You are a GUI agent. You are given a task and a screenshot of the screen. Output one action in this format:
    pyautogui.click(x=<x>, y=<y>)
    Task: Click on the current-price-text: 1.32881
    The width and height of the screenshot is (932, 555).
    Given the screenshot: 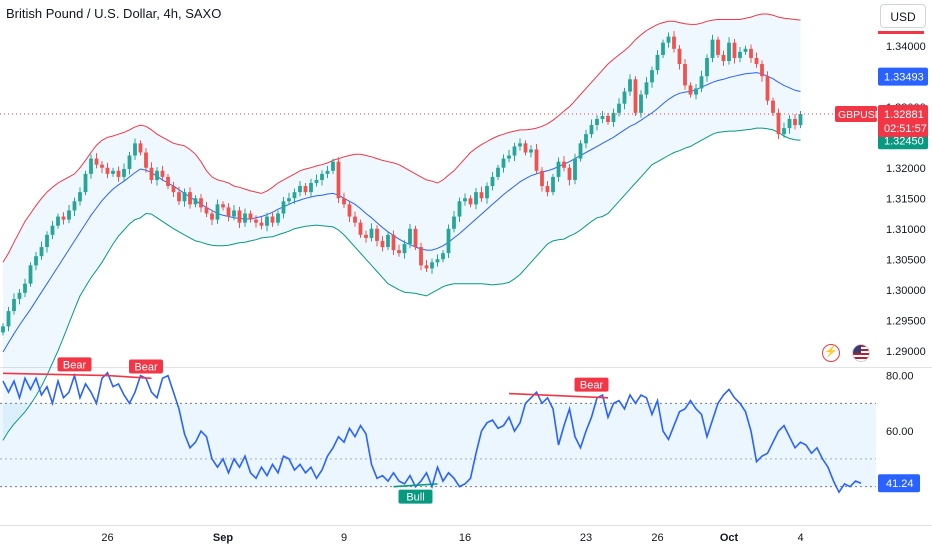 What is the action you would take?
    pyautogui.click(x=904, y=115)
    